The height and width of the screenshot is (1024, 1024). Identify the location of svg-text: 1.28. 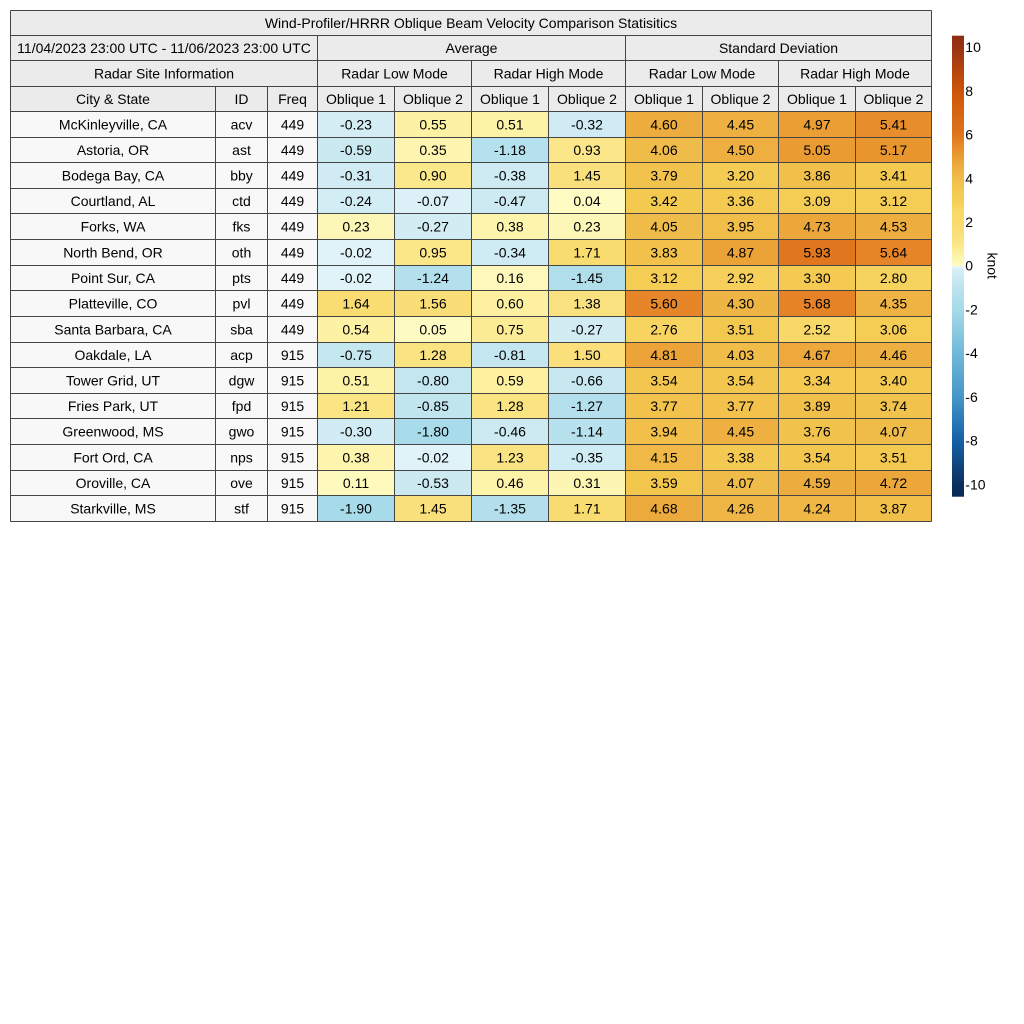
(509, 406).